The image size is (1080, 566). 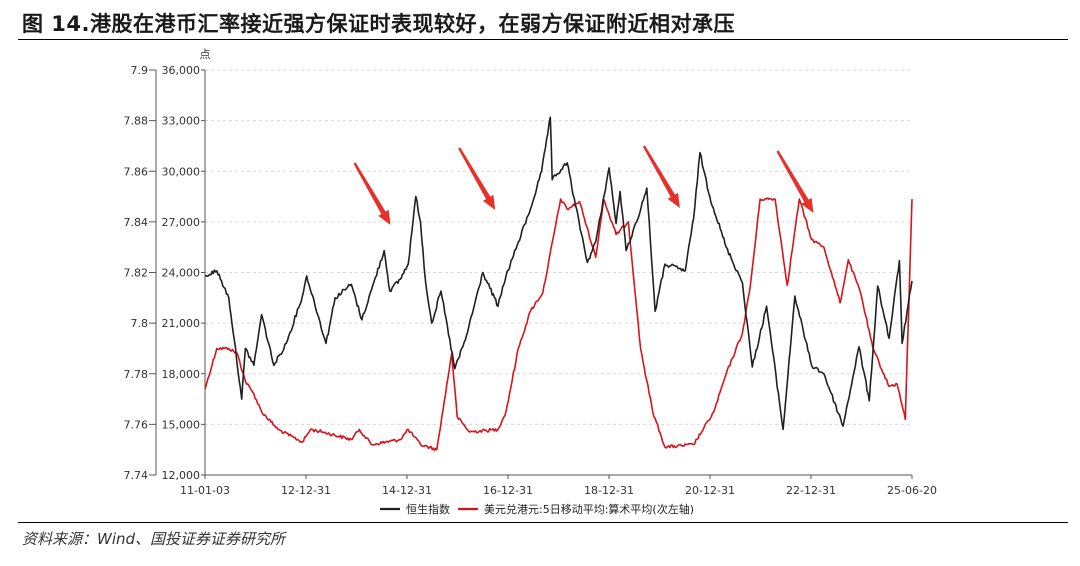 What do you see at coordinates (181, 171) in the screenshot?
I see `y-left-tick-label: 30,000` at bounding box center [181, 171].